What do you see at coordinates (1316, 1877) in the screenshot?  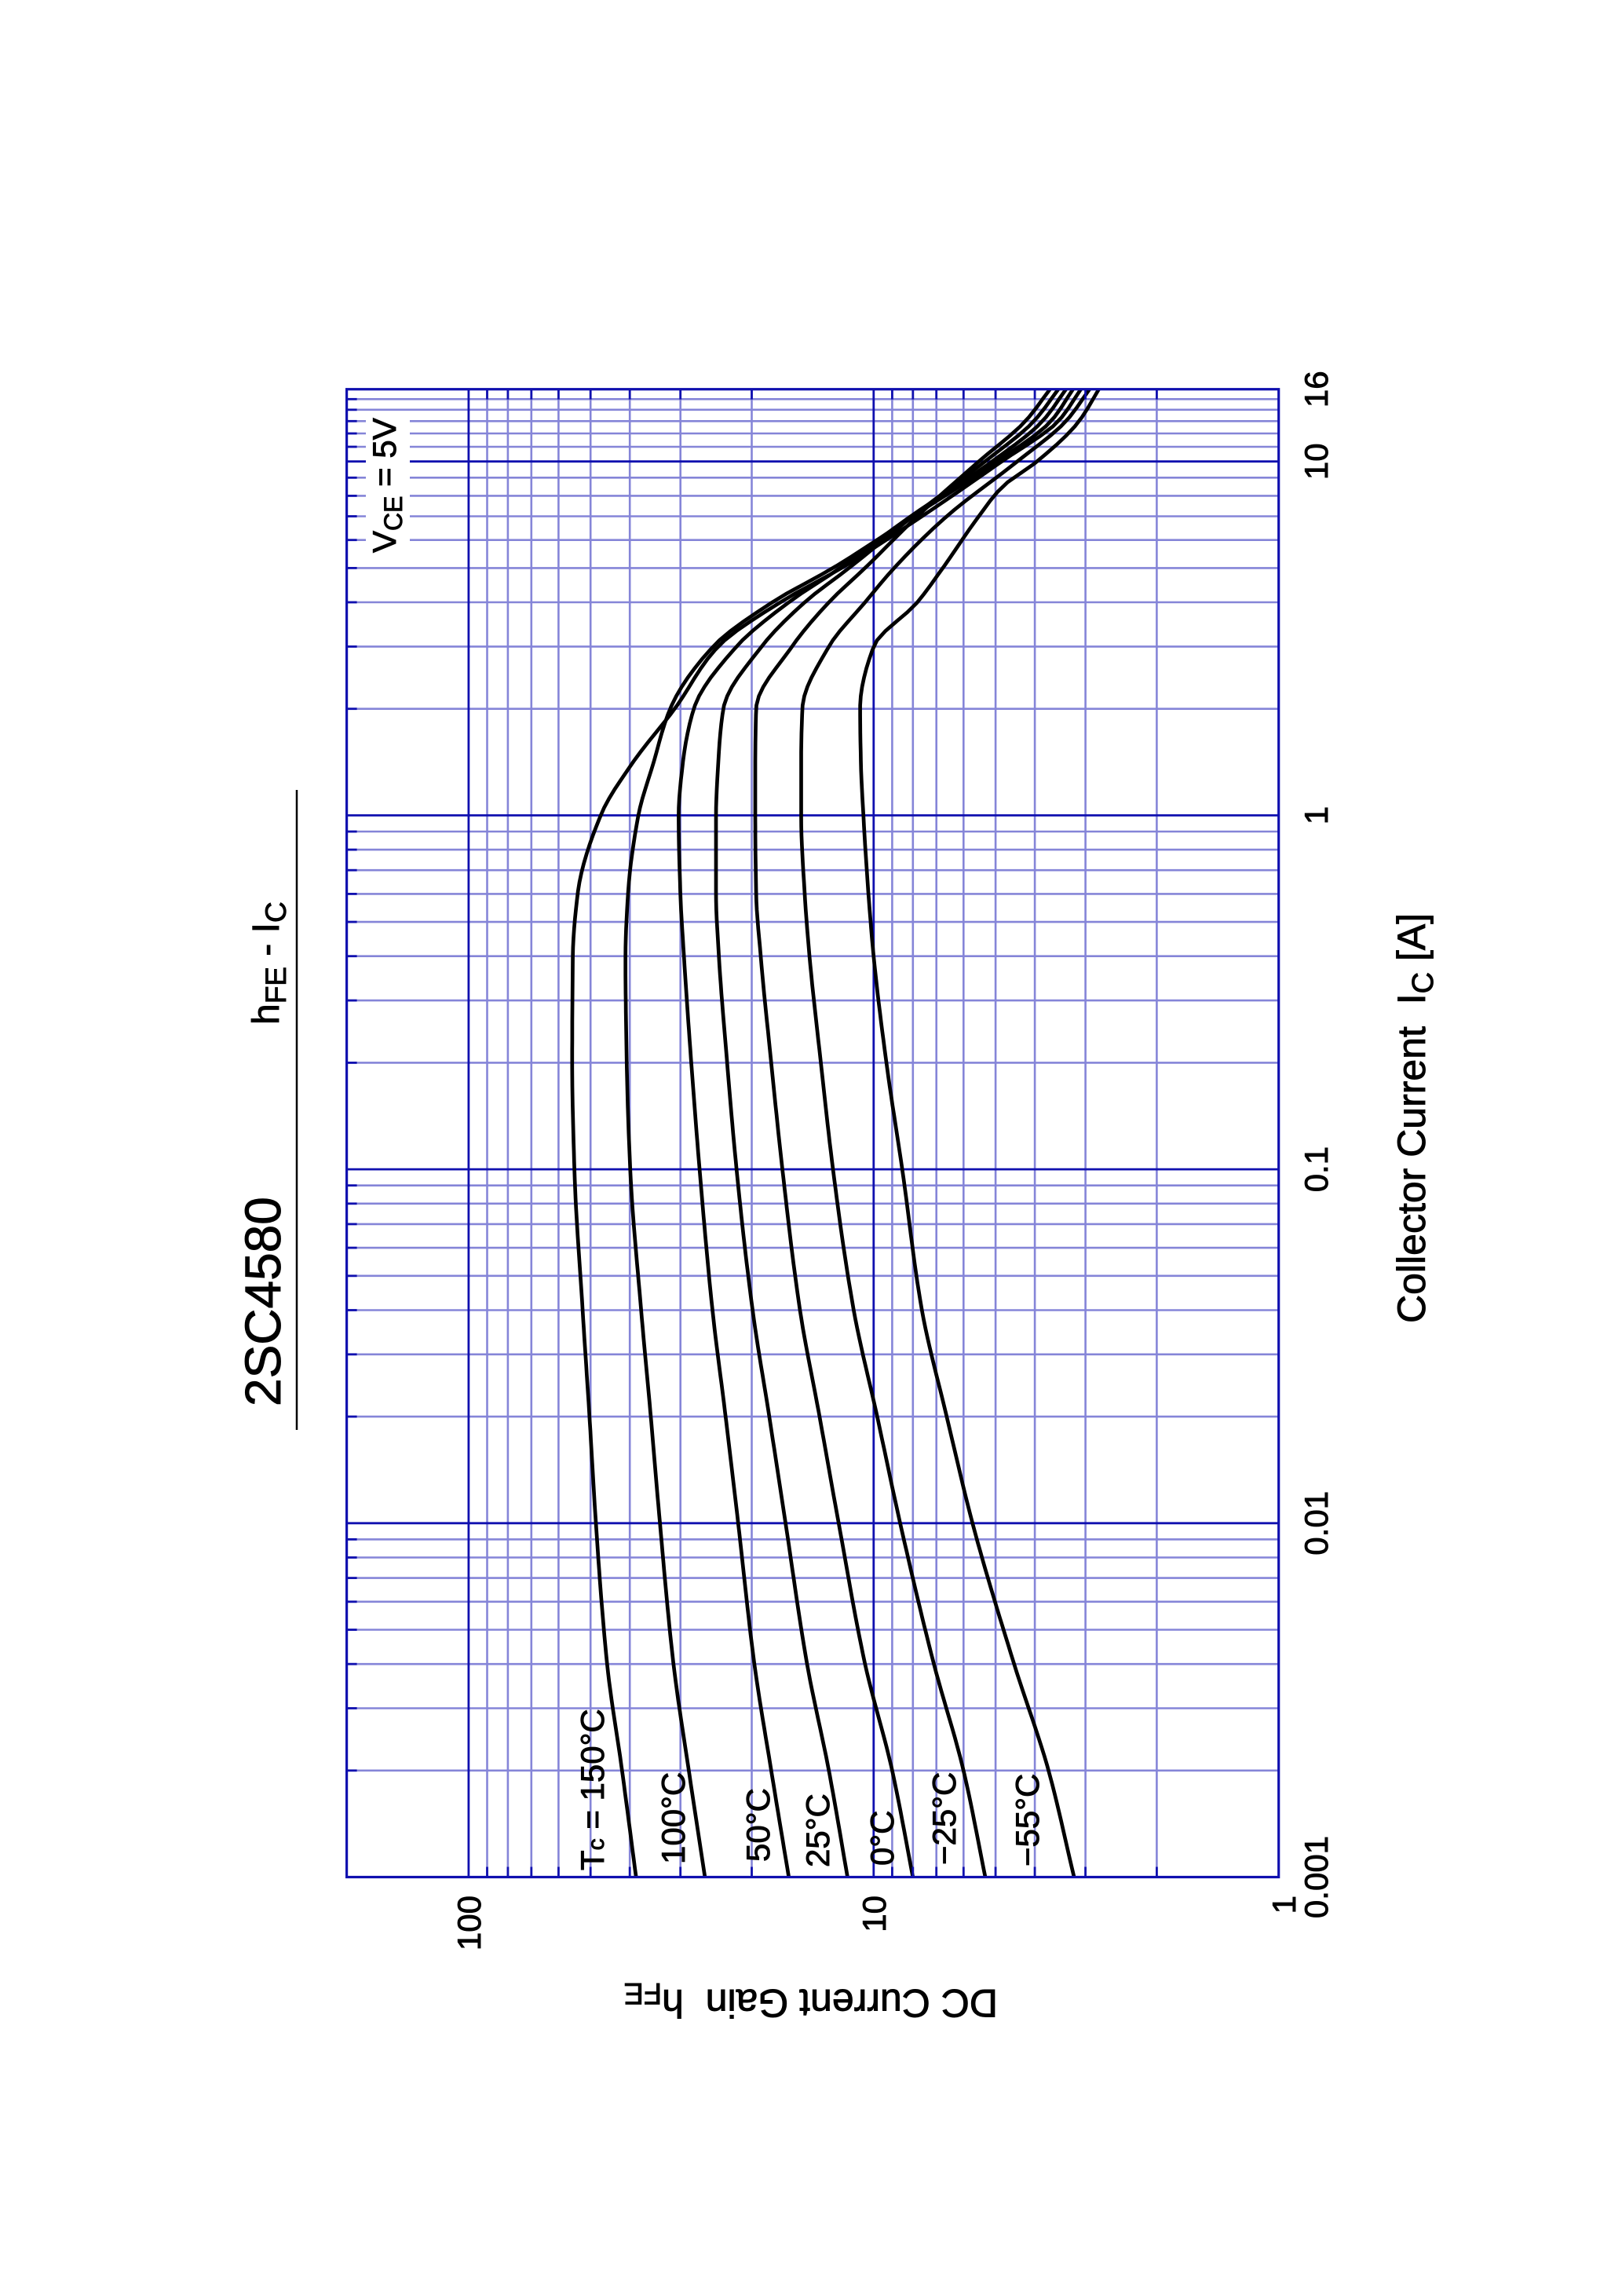 I see `svg-text: 0.001` at bounding box center [1316, 1877].